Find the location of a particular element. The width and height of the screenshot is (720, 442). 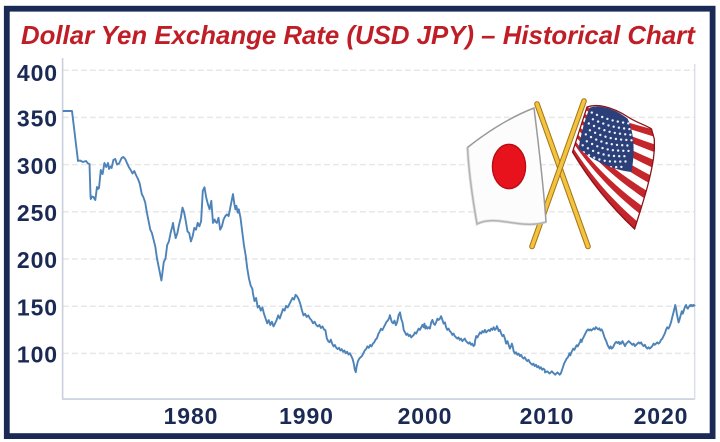

svg-text: 150 is located at coordinates (37, 307).